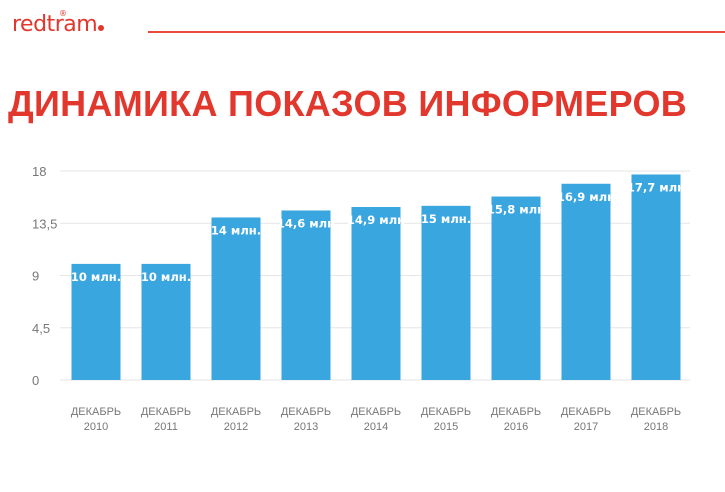 This screenshot has width=725, height=492. Describe the element at coordinates (436, 32) in the screenshot. I see `header-divider` at that location.